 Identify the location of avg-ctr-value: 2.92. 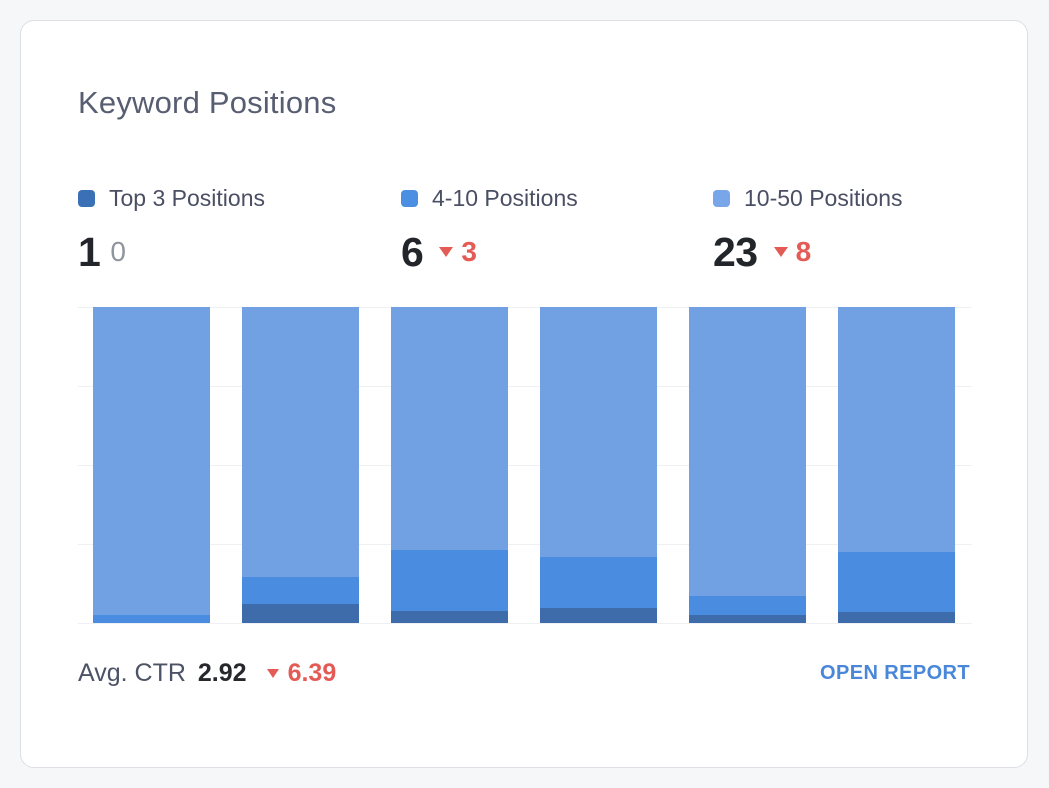
(222, 673).